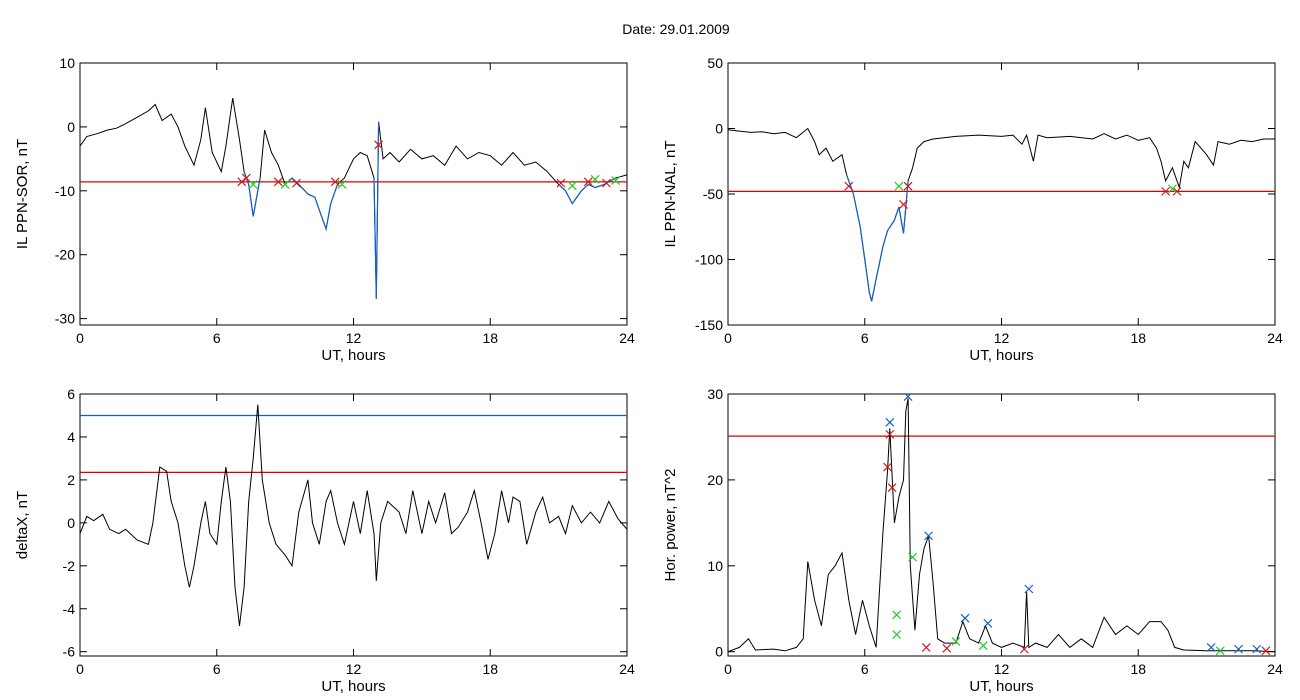  I want to click on figure-title: Date: 29.01.2009, so click(676, 29).